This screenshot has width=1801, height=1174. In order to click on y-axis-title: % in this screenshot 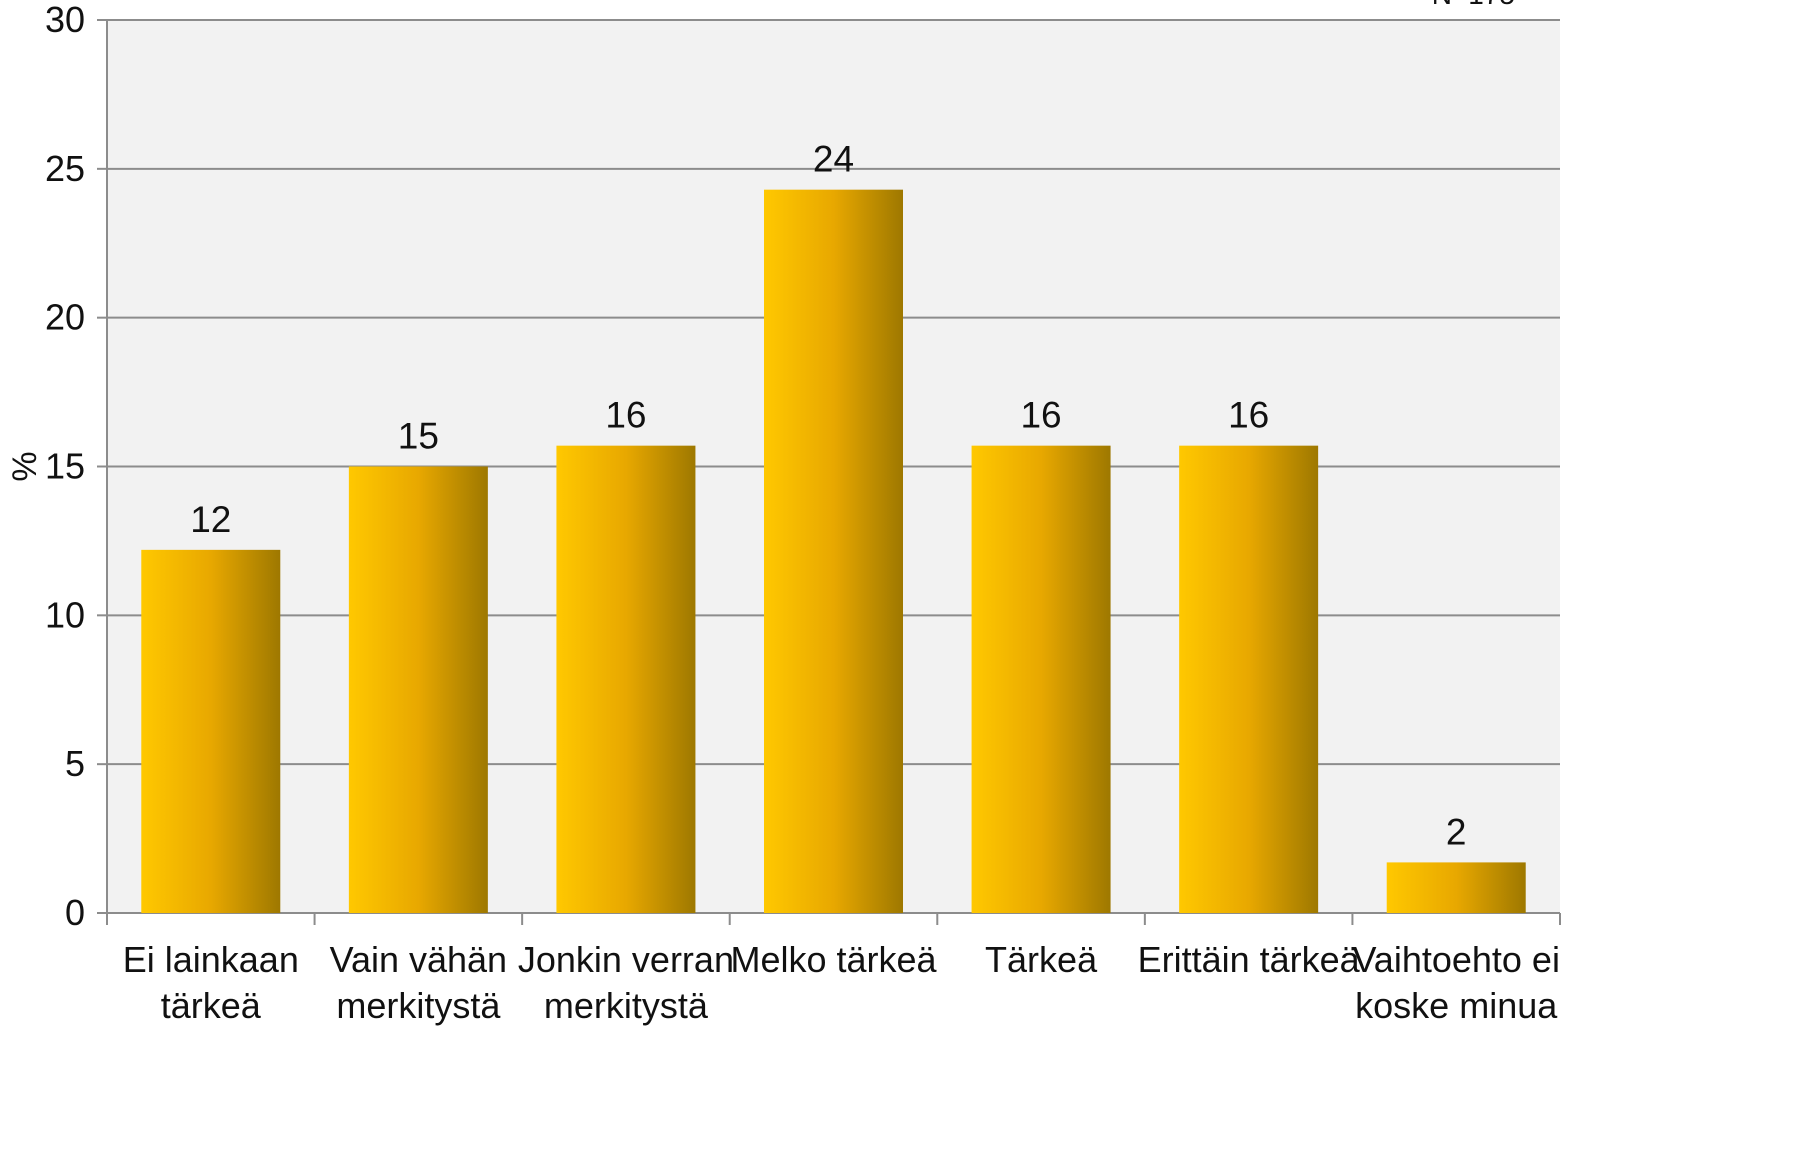, I will do `click(25, 466)`.